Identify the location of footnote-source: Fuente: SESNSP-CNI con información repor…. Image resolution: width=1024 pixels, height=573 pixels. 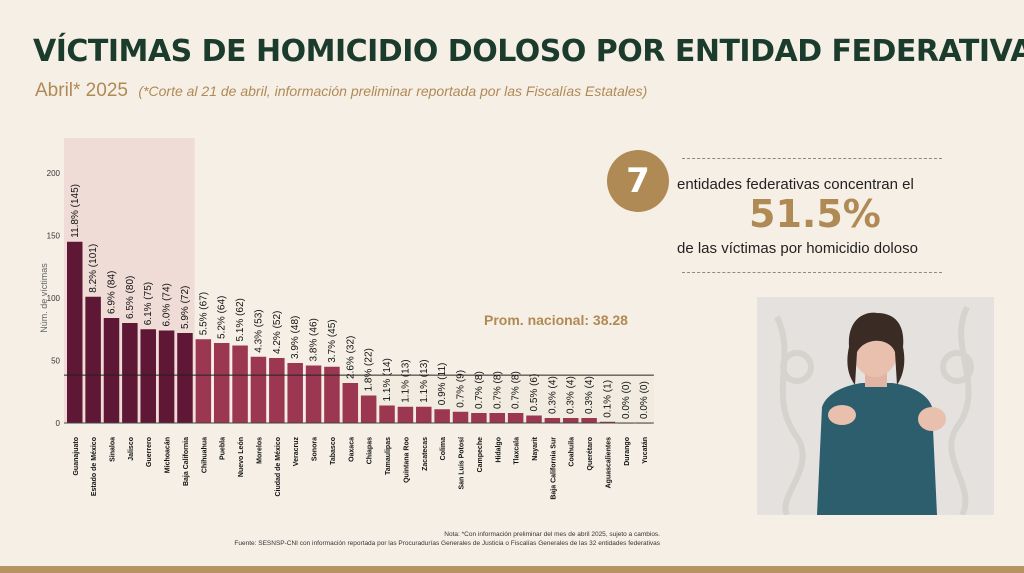
(447, 543).